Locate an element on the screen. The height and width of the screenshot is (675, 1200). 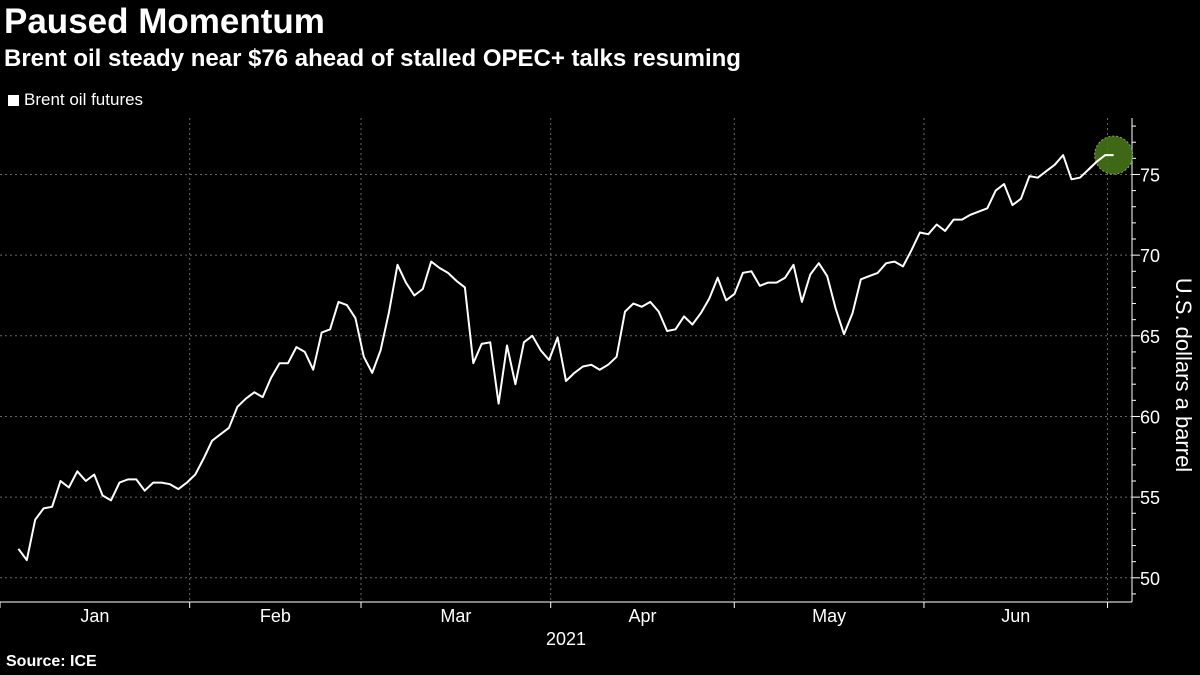
x-tick-label: Feb is located at coordinates (275, 616).